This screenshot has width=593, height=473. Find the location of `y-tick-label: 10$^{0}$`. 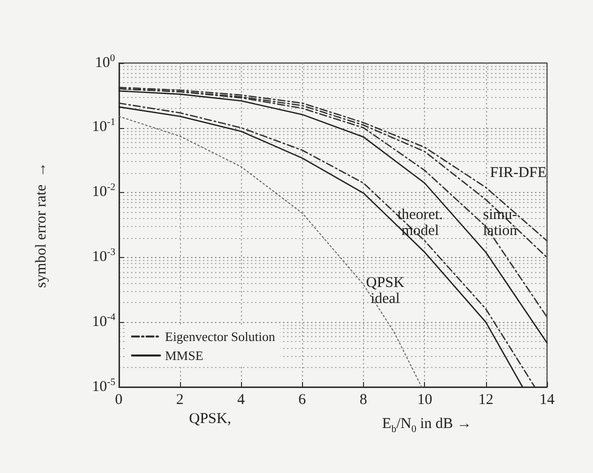

y-tick-label: 10$^{0}$ is located at coordinates (105, 62).